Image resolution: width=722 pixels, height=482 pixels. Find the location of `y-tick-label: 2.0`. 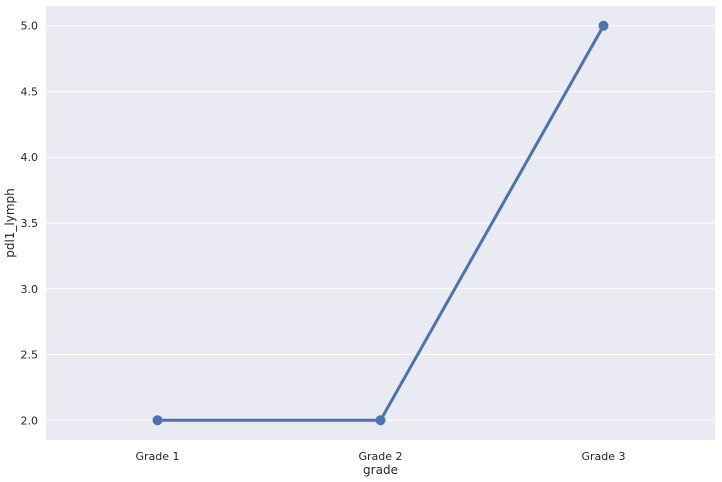

y-tick-label: 2.0 is located at coordinates (30, 420).